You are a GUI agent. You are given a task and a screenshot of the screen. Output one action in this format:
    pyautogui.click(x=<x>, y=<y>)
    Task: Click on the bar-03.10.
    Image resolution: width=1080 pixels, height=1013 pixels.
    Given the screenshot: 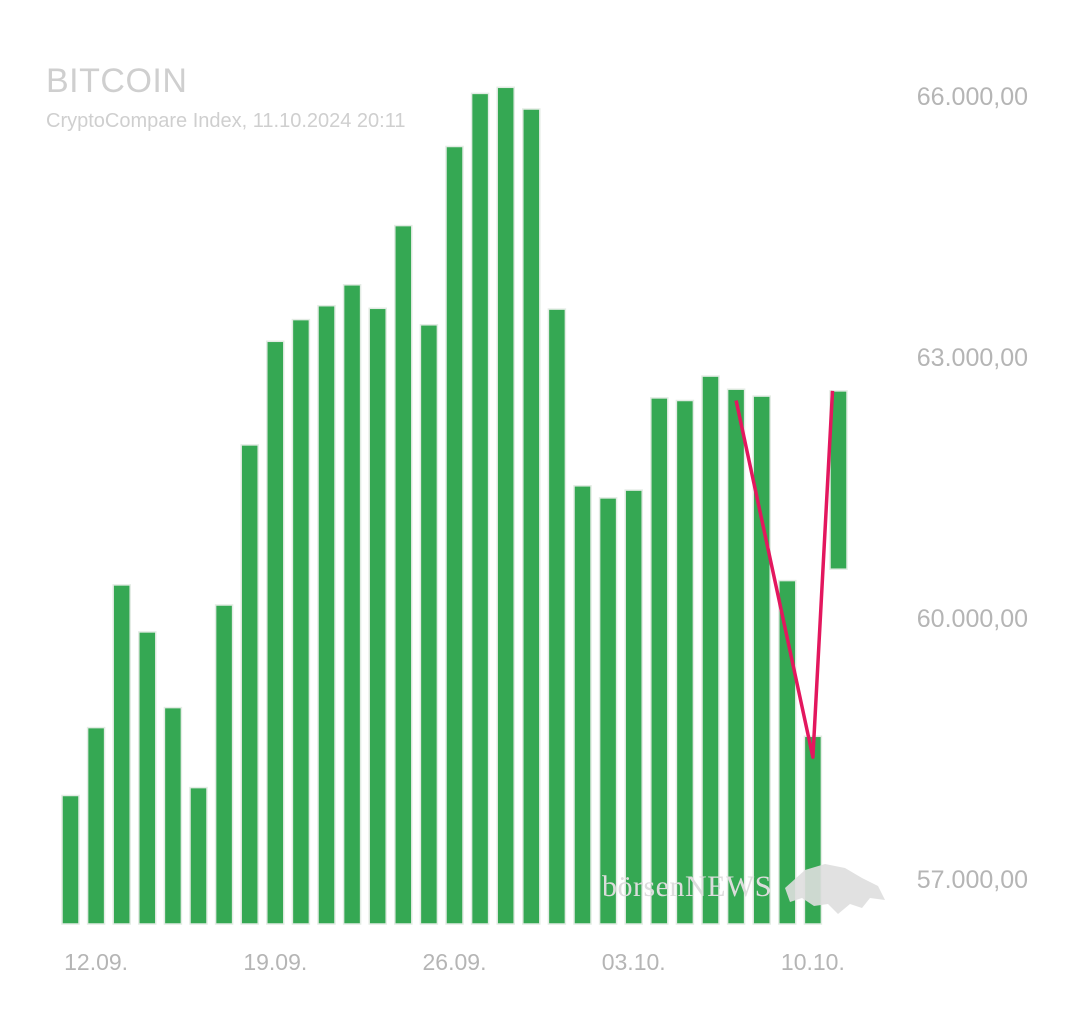 What is the action you would take?
    pyautogui.click(x=633, y=707)
    